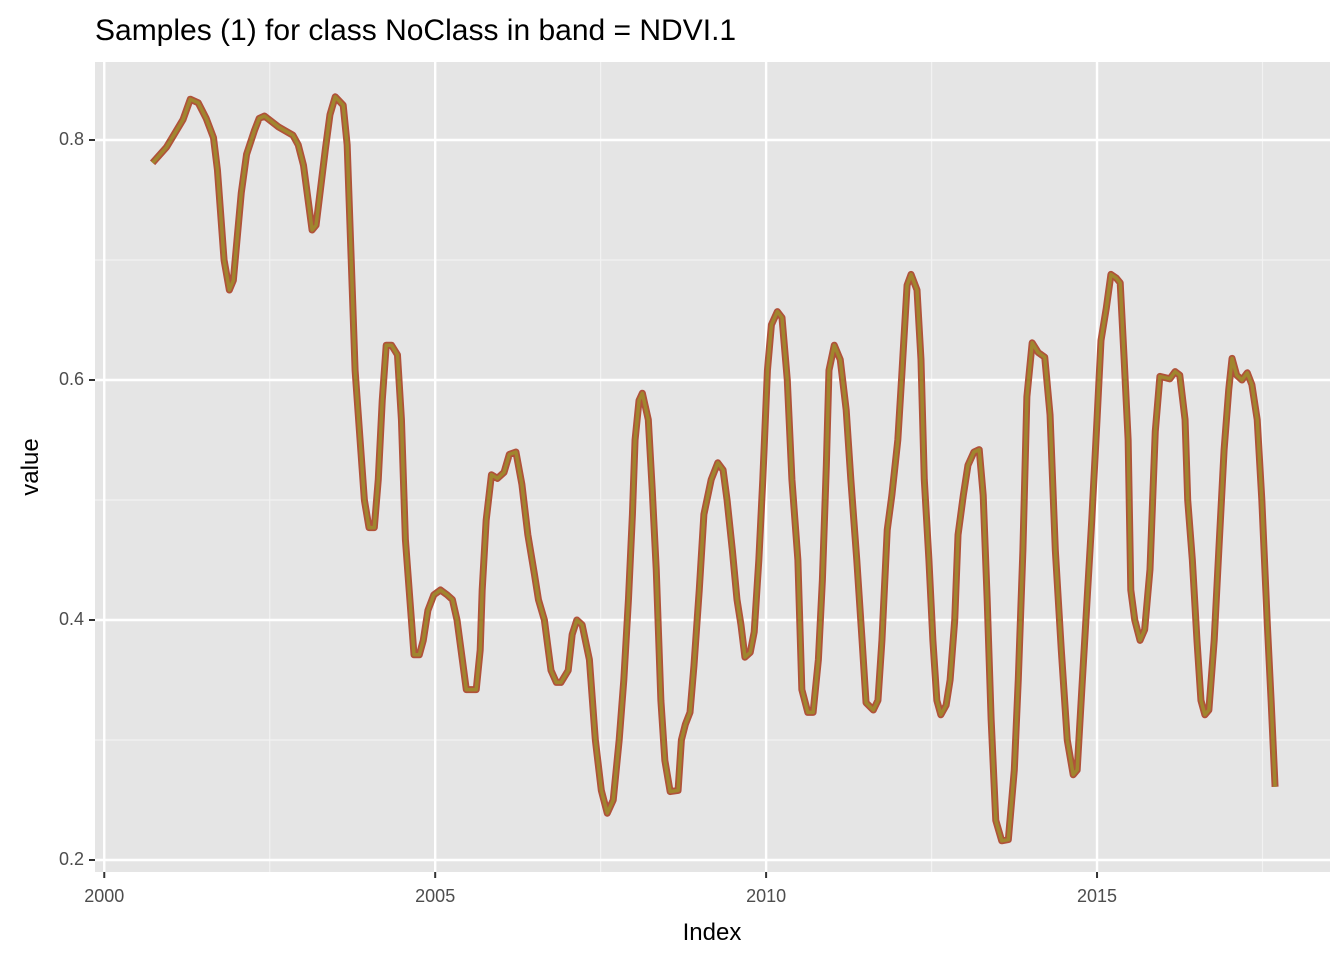 The width and height of the screenshot is (1344, 960). I want to click on x-tick-label: 2005, so click(435, 896).